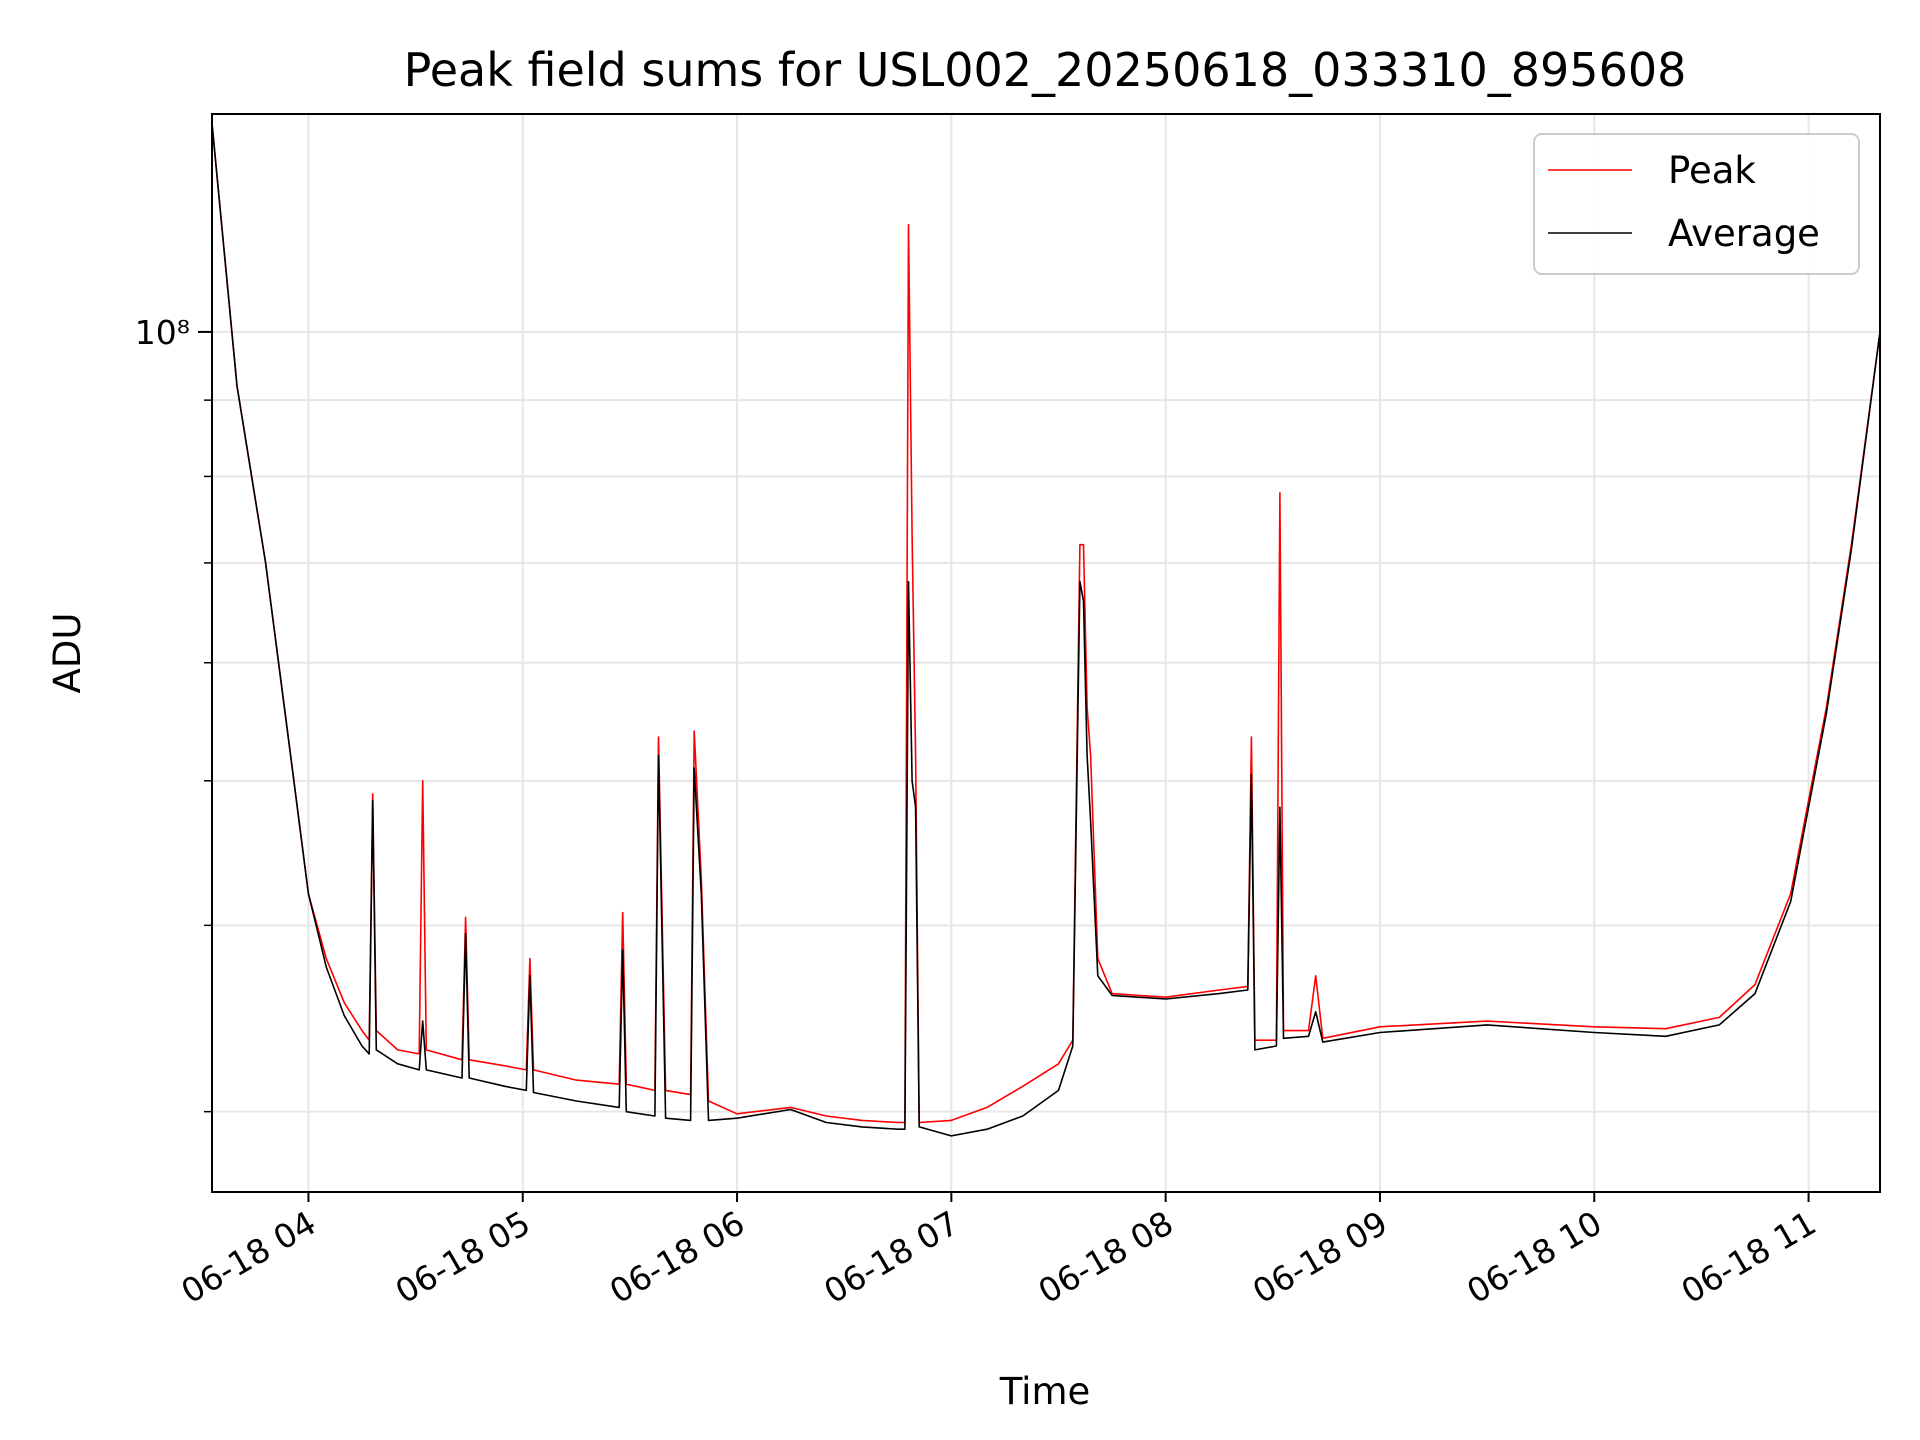 Image resolution: width=1920 pixels, height=1440 pixels. I want to click on legend: Peak Average, so click(1696, 204).